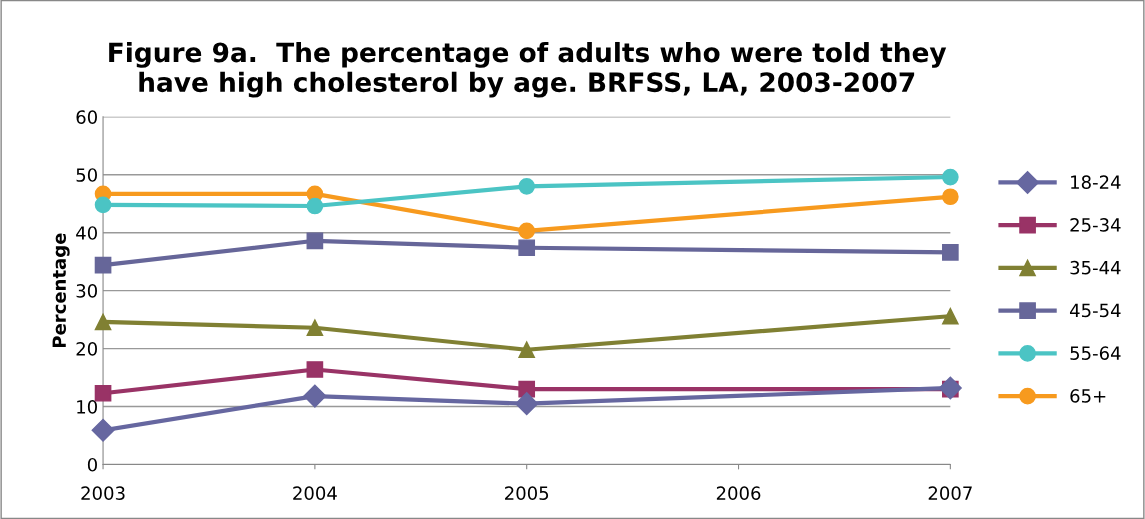 Image resolution: width=1145 pixels, height=519 pixels. Describe the element at coordinates (61, 290) in the screenshot. I see `y-axis-title: Percentage` at that location.